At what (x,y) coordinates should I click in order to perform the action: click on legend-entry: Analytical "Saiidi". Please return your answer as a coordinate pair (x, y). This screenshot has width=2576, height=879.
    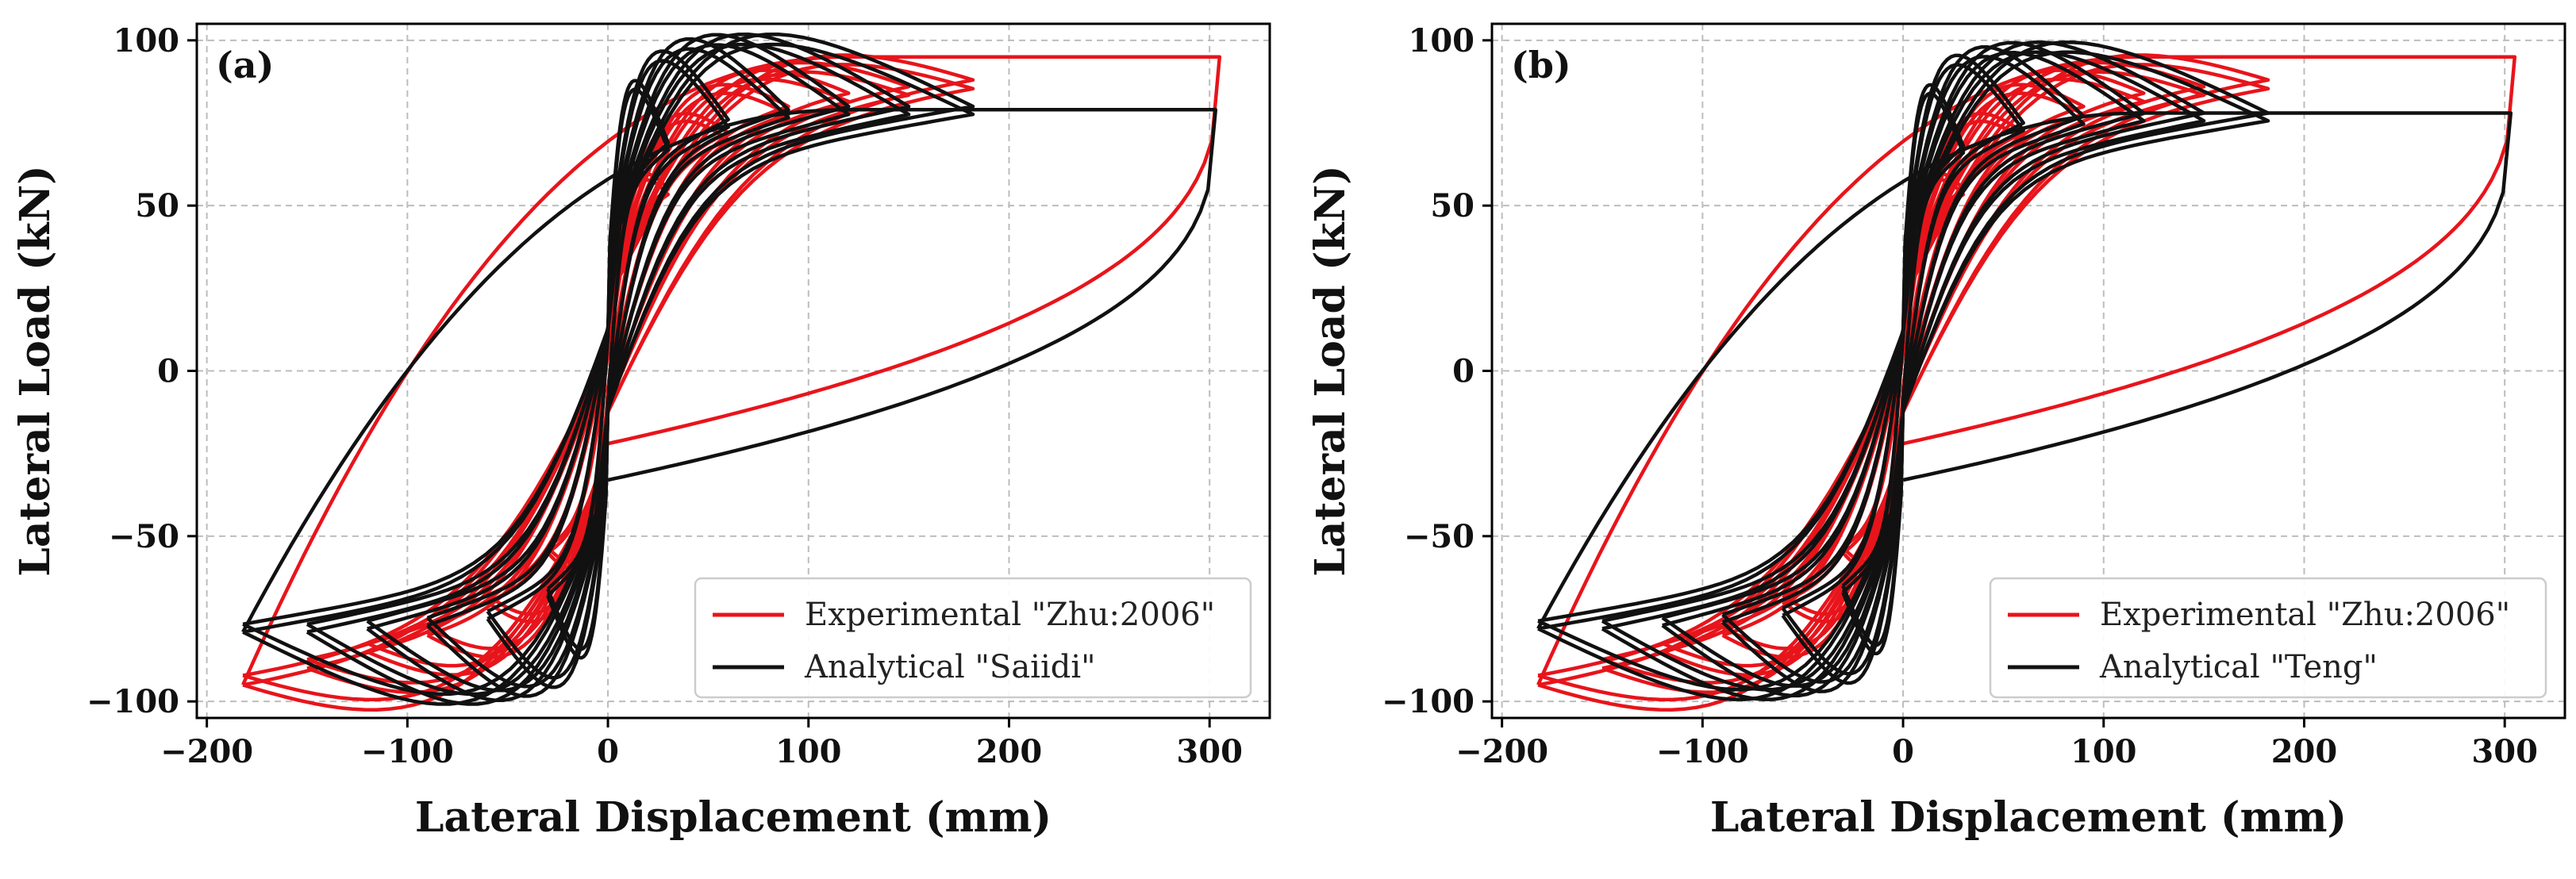
    Looking at the image, I should click on (950, 667).